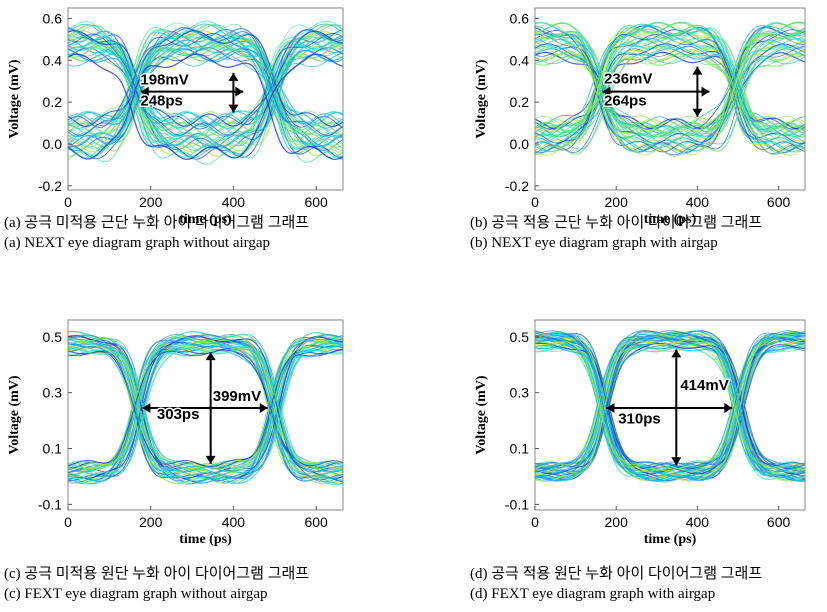  Describe the element at coordinates (50, 504) in the screenshot. I see `y-tick-label: -0.1` at that location.